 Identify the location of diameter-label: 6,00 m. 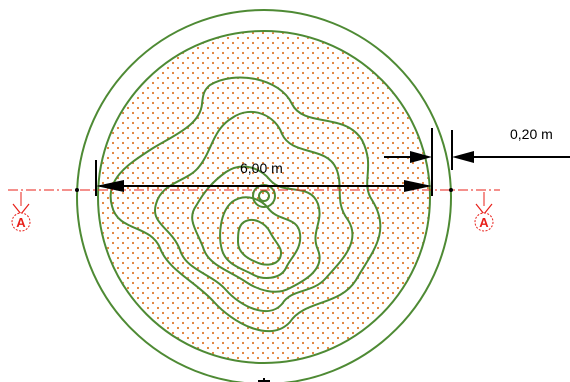
(261, 168).